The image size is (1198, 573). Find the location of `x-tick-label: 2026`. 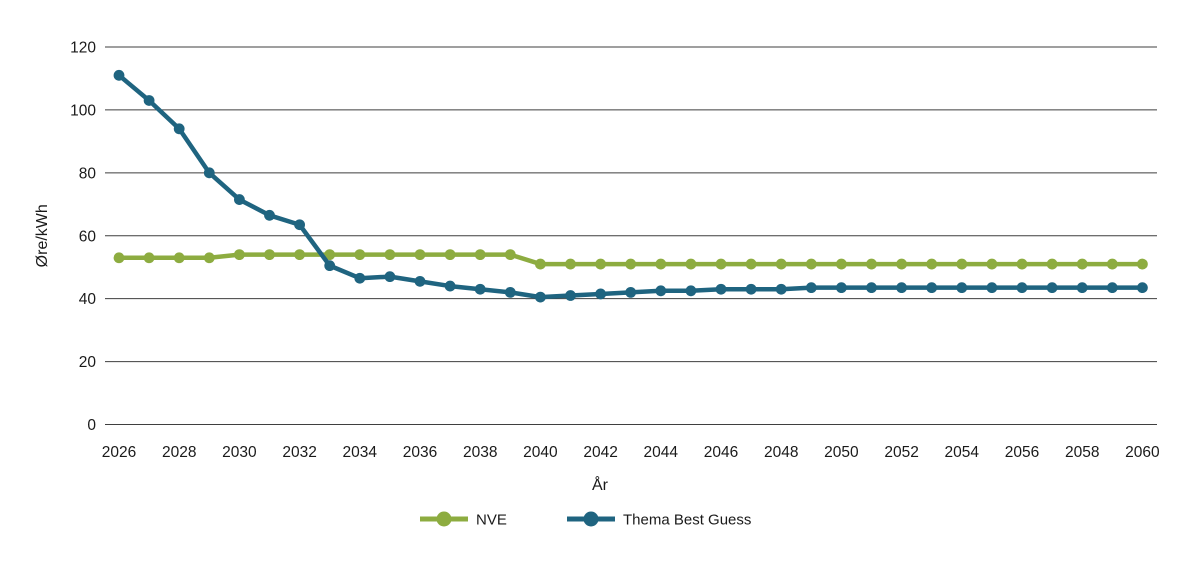

x-tick-label: 2026 is located at coordinates (119, 452).